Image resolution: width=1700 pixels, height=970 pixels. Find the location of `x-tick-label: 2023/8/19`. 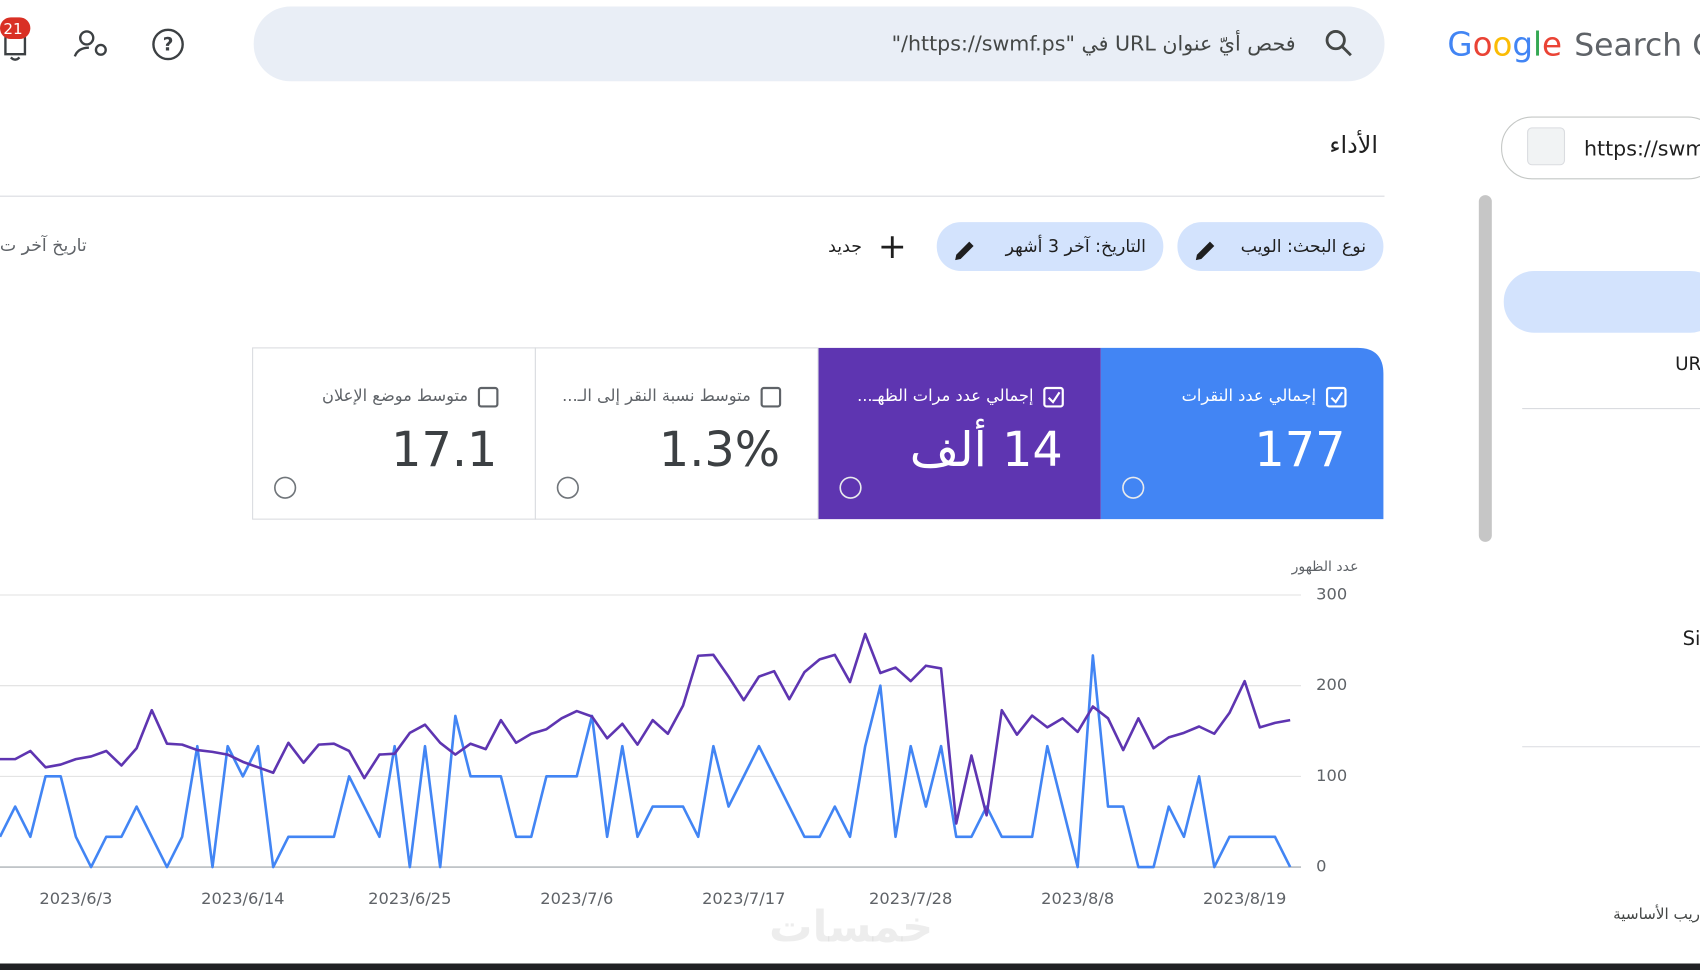

x-tick-label: 2023/8/19 is located at coordinates (1244, 898).